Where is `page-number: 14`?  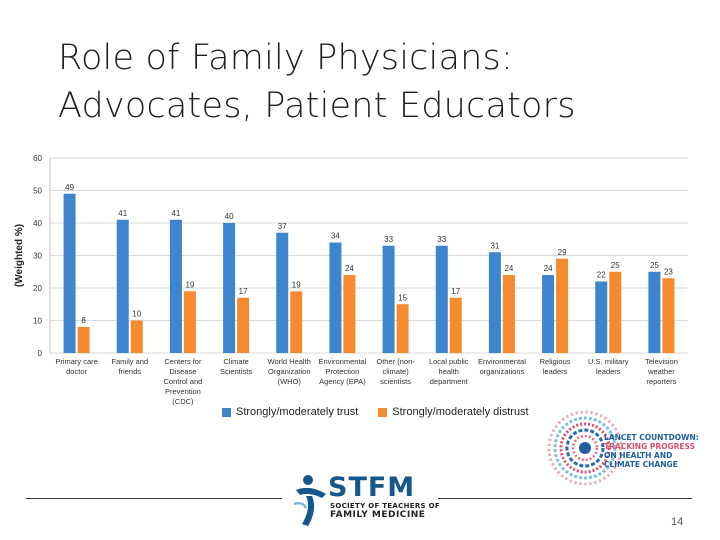 page-number: 14 is located at coordinates (677, 522).